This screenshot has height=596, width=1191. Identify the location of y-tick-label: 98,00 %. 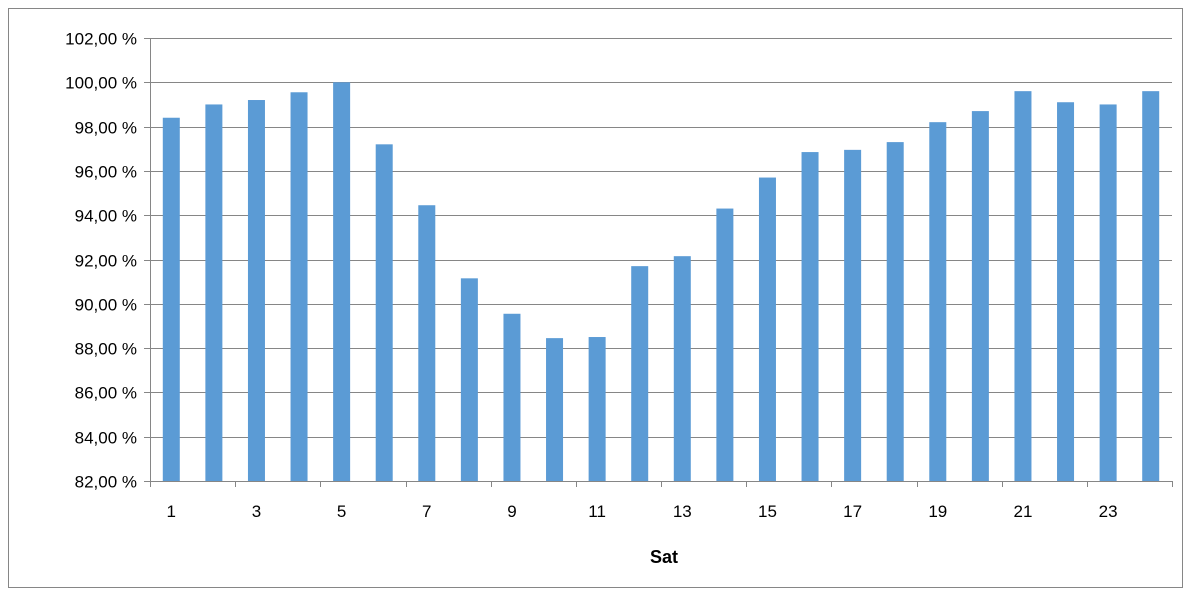
(106, 128).